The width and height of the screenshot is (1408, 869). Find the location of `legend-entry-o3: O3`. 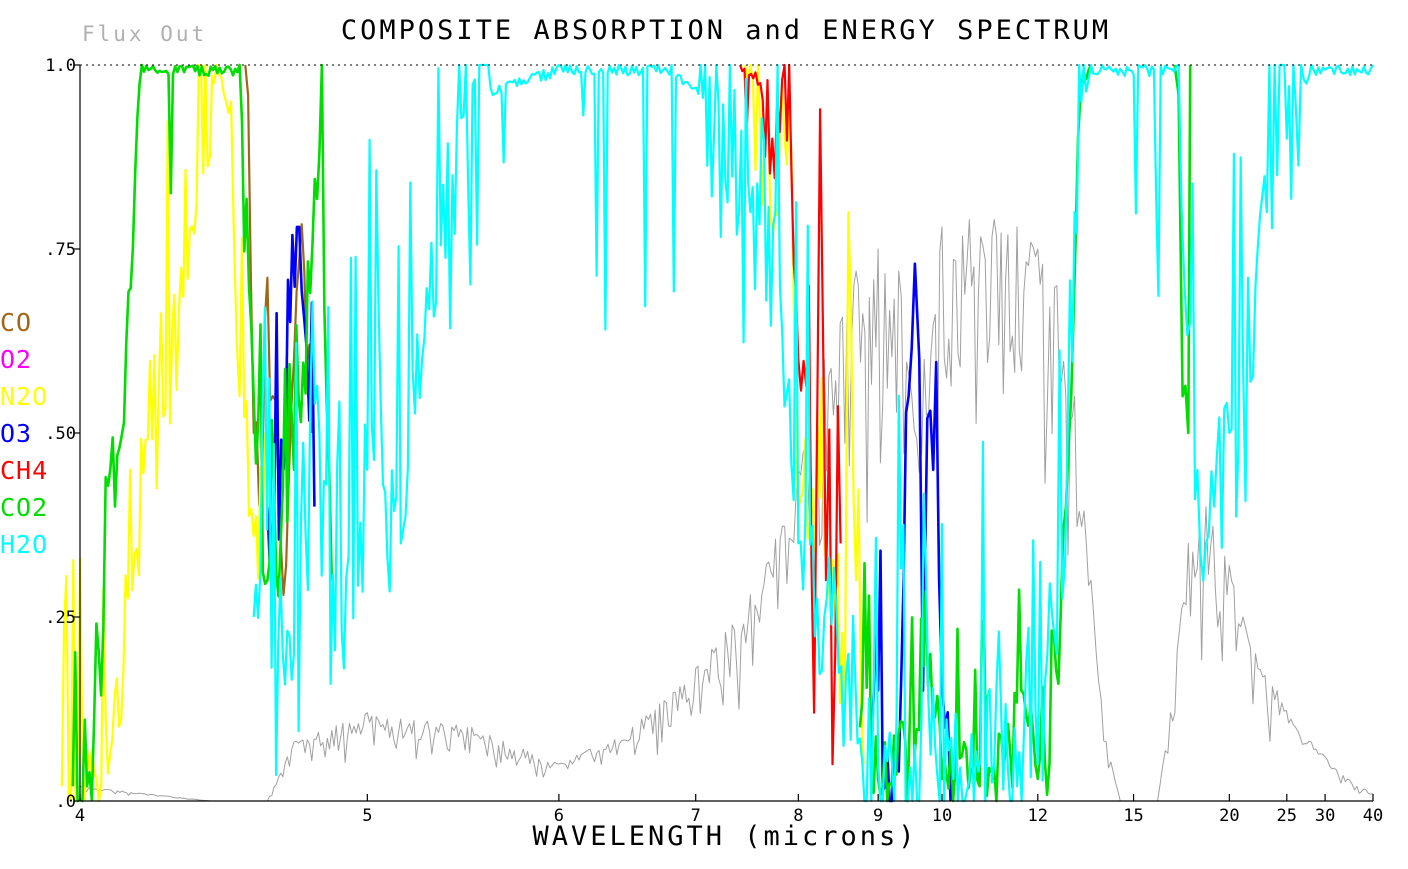

legend-entry-o3: O3 is located at coordinates (16, 433).